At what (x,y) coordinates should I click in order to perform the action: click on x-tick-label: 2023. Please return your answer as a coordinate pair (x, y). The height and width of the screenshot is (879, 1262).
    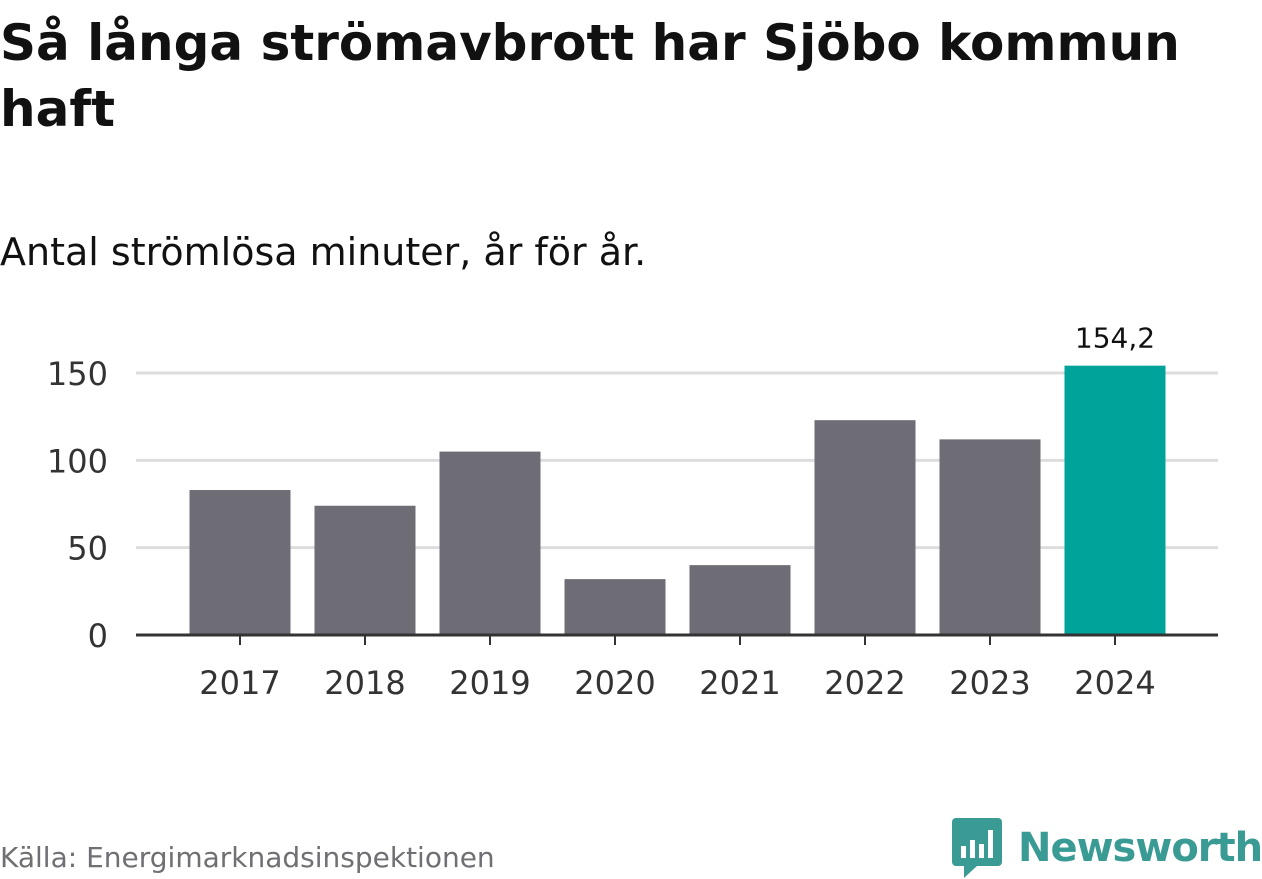
    Looking at the image, I should click on (989, 683).